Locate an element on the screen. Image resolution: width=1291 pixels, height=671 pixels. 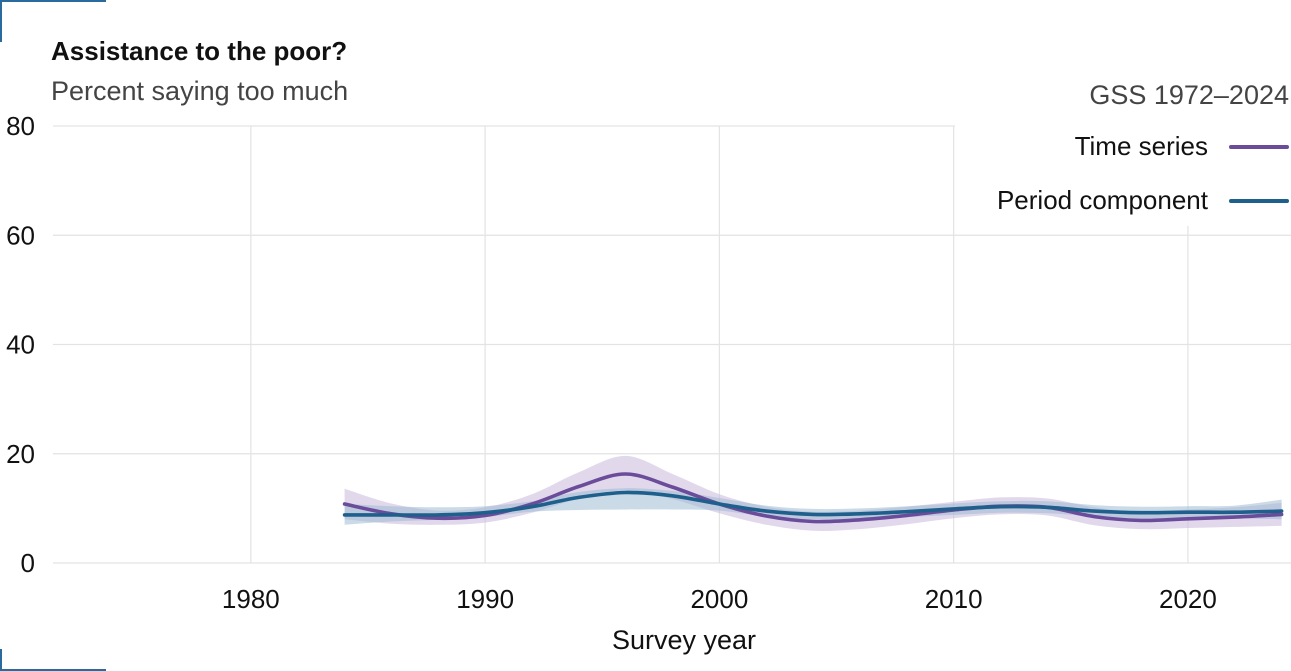
chart-title: Assistance to the poor? is located at coordinates (199, 51).